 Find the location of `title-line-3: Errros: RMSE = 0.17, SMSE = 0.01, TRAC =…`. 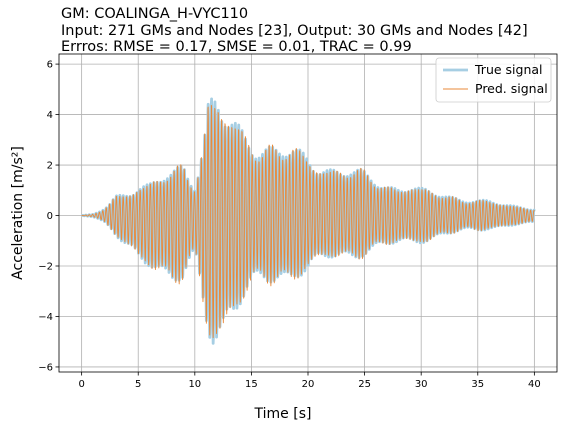

title-line-3: Errros: RMSE = 0.17, SMSE = 0.01, TRAC =… is located at coordinates (236, 47).